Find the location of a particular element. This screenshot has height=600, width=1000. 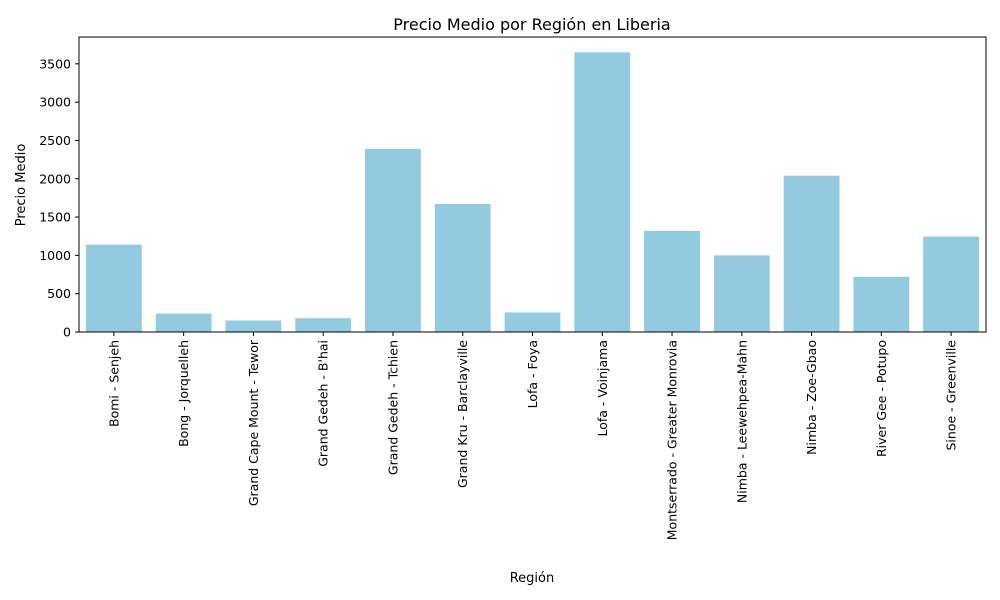

y-axis-label: Precio Medio is located at coordinates (21, 185).